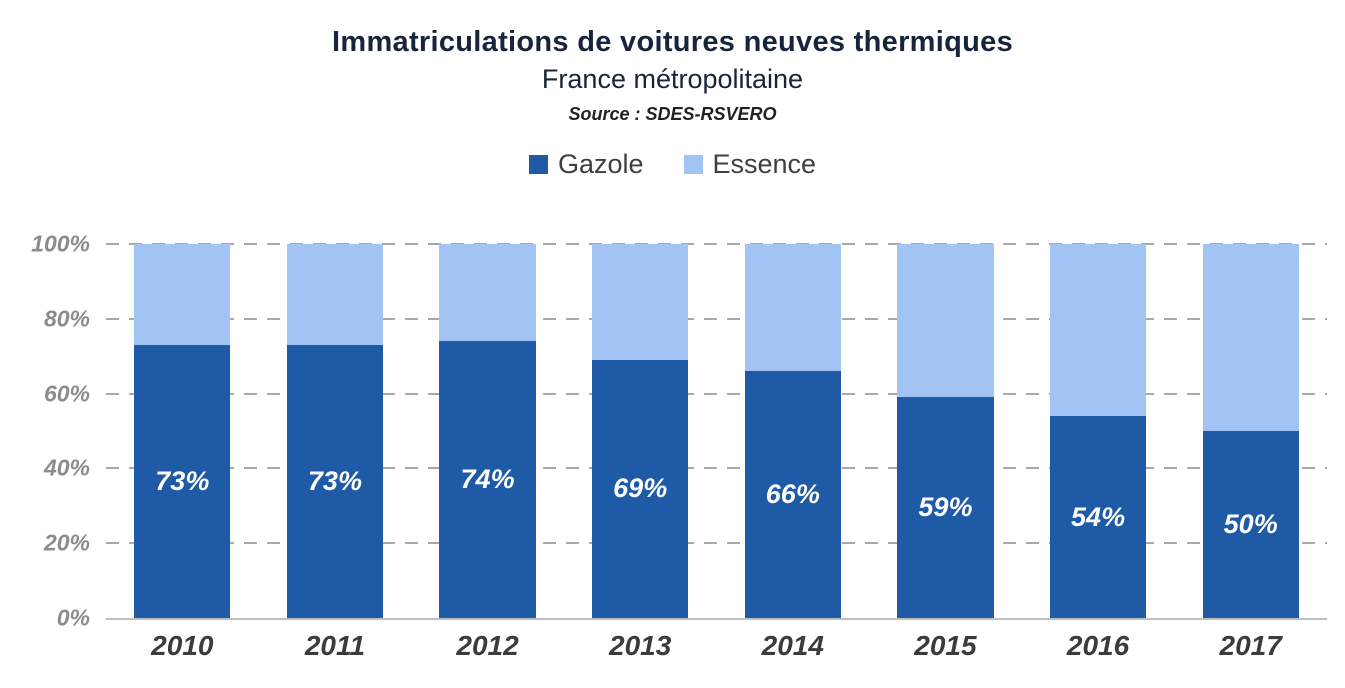 The height and width of the screenshot is (688, 1345). What do you see at coordinates (182, 294) in the screenshot?
I see `bar-segment-essence-2010` at bounding box center [182, 294].